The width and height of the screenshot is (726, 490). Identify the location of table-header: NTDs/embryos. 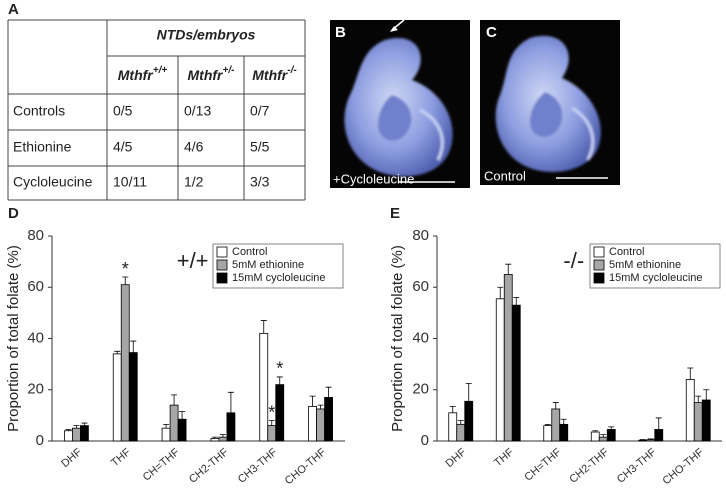
(206, 35).